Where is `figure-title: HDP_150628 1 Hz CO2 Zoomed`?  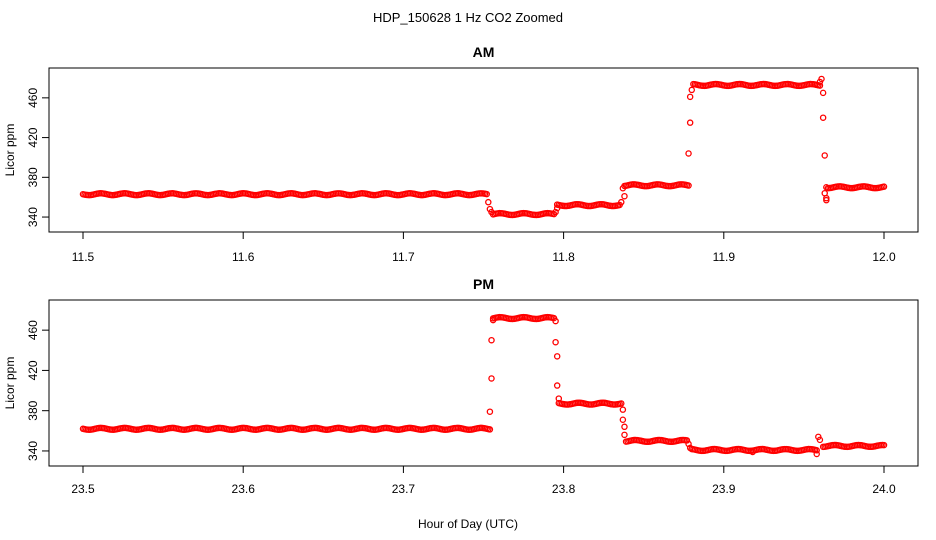
figure-title: HDP_150628 1 Hz CO2 Zoomed is located at coordinates (468, 17).